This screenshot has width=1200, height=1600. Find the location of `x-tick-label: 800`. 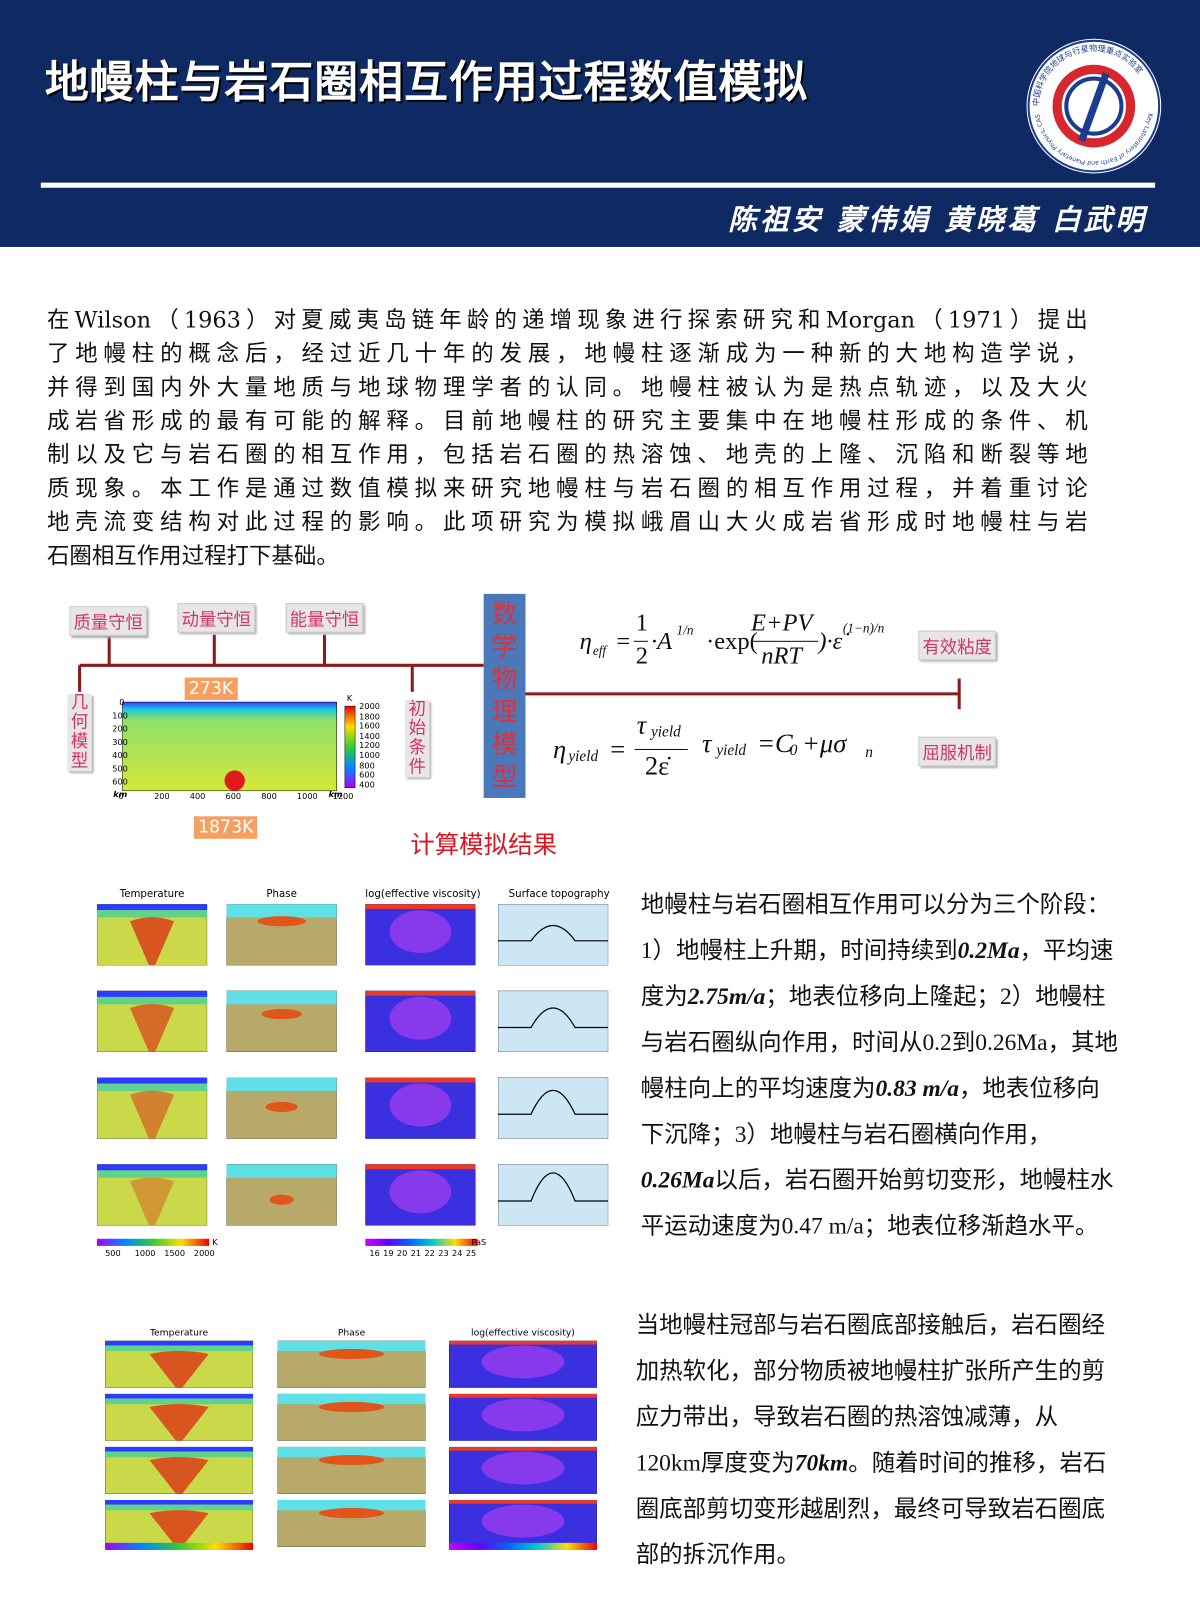

x-tick-label: 800 is located at coordinates (269, 796).